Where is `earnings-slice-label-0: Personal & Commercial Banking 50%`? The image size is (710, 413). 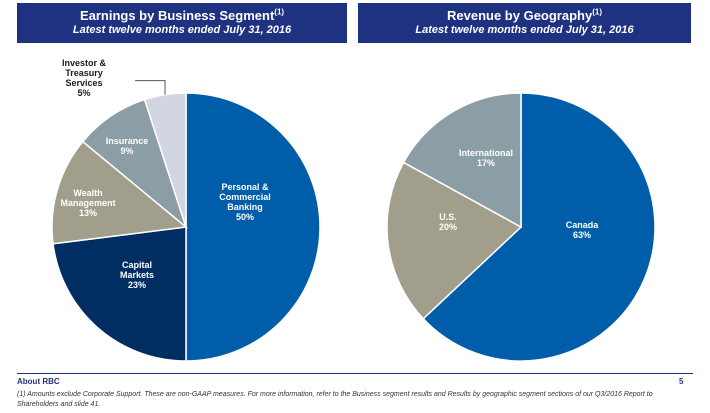
earnings-slice-label-0: Personal & Commercial Banking 50% is located at coordinates (245, 202).